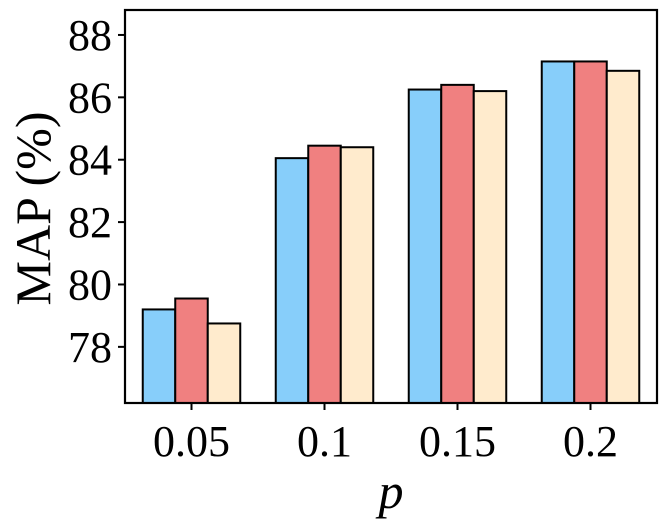 This screenshot has width=664, height=524. I want to click on bar-0.05-series-2, so click(191, 351).